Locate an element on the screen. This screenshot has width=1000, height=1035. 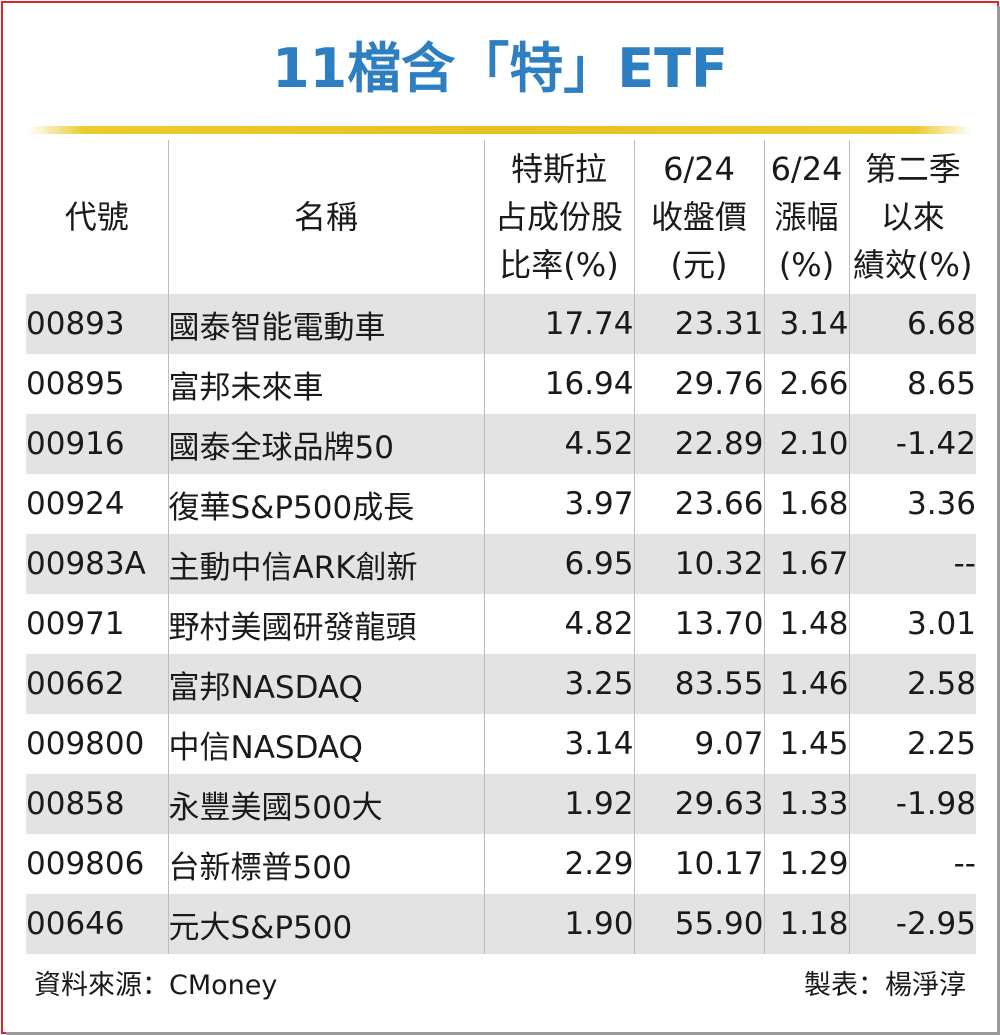
cell-name: 中信NASDAQ is located at coordinates (325, 744).